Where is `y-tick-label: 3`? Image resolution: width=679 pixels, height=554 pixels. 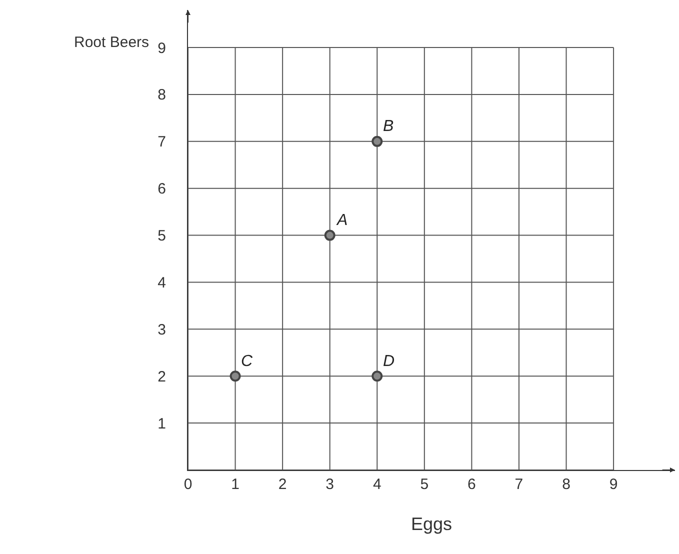
y-tick-label: 3 is located at coordinates (162, 329).